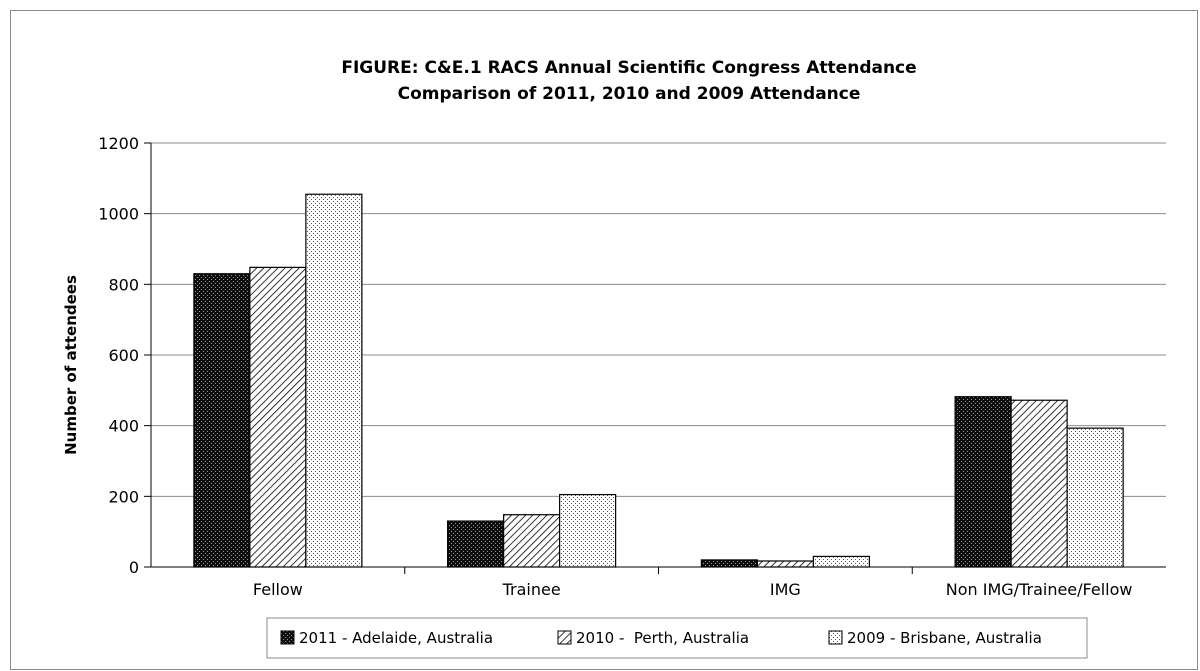 Image resolution: width=1200 pixels, height=671 pixels. Describe the element at coordinates (396, 638) in the screenshot. I see `legend-label-2011: 2011 - Adelaide, Australia` at that location.